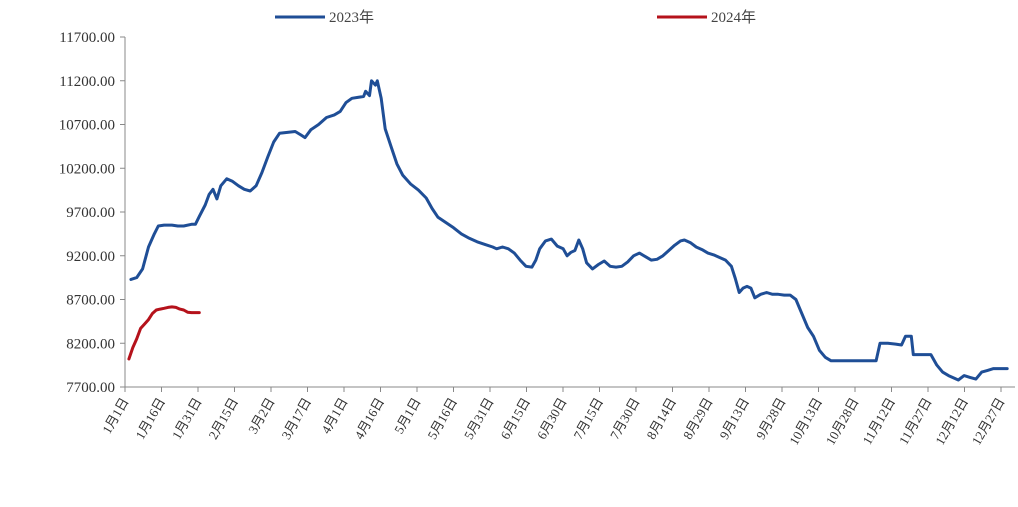  I want to click on x-tick-label: 5月31日, so click(479, 418).